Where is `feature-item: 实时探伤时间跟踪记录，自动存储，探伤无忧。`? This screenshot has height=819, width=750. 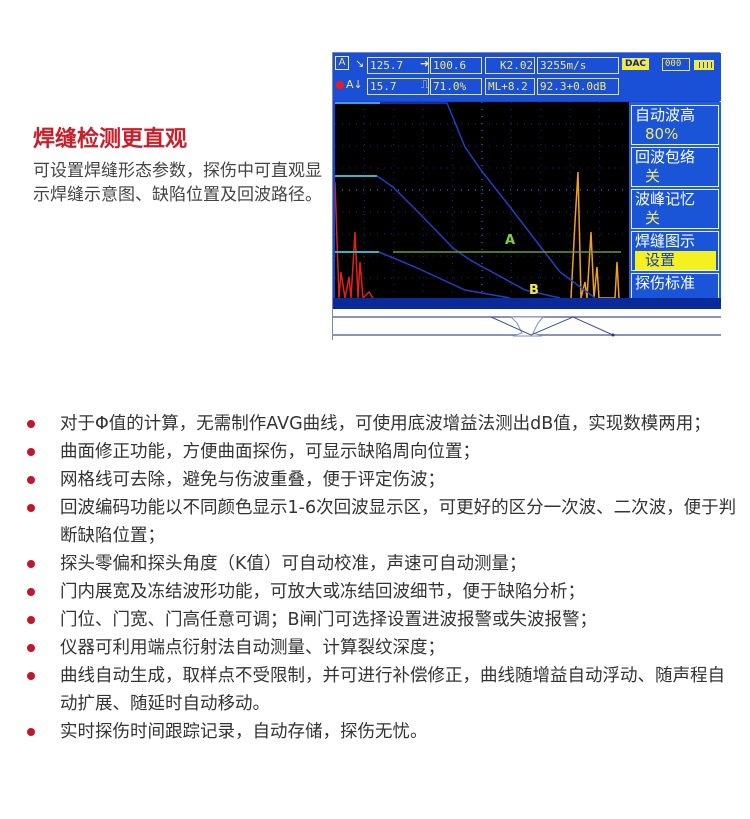 feature-item: 实时探伤时间跟踪记录，自动存储，探伤无忧。 is located at coordinates (370, 732).